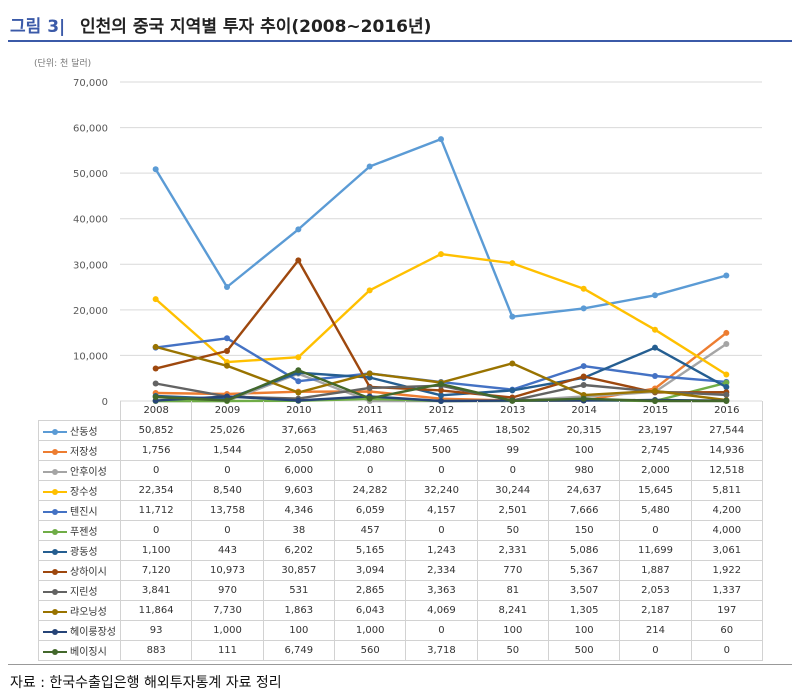 Image resolution: width=800 pixels, height=700 pixels. I want to click on legend-entry: 장수성, so click(79, 490).